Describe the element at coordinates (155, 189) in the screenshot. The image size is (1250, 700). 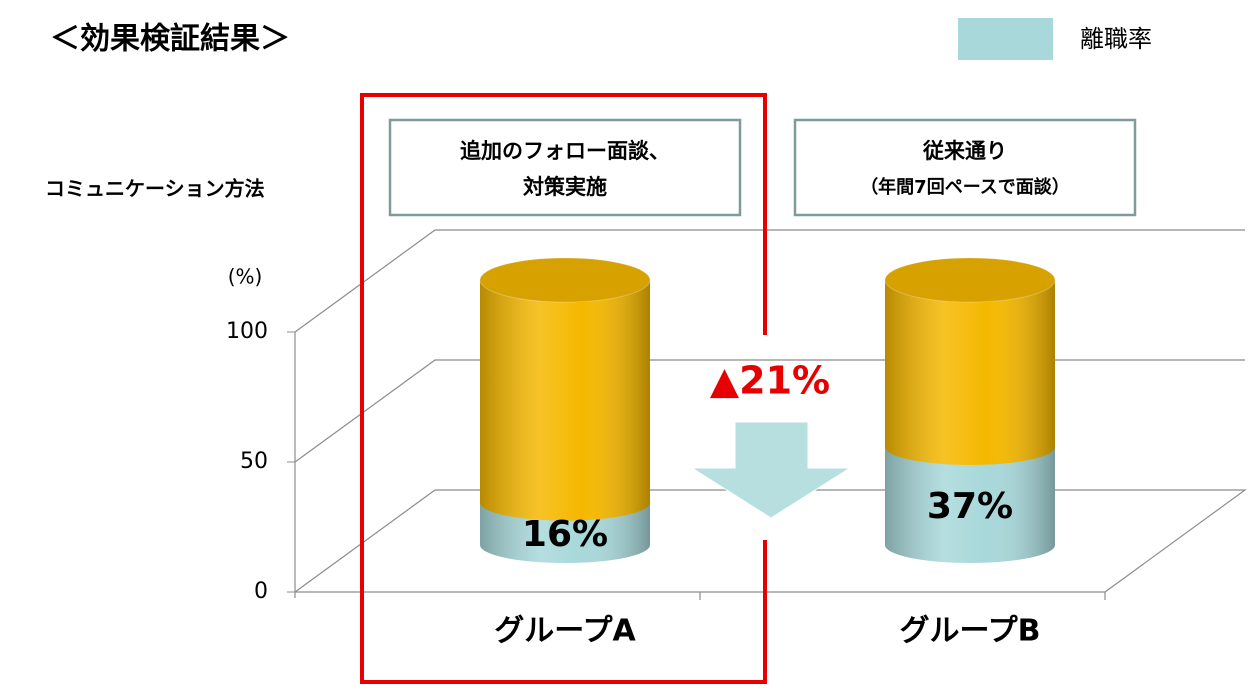
I see `method-label: コミュニケーション方法` at that location.